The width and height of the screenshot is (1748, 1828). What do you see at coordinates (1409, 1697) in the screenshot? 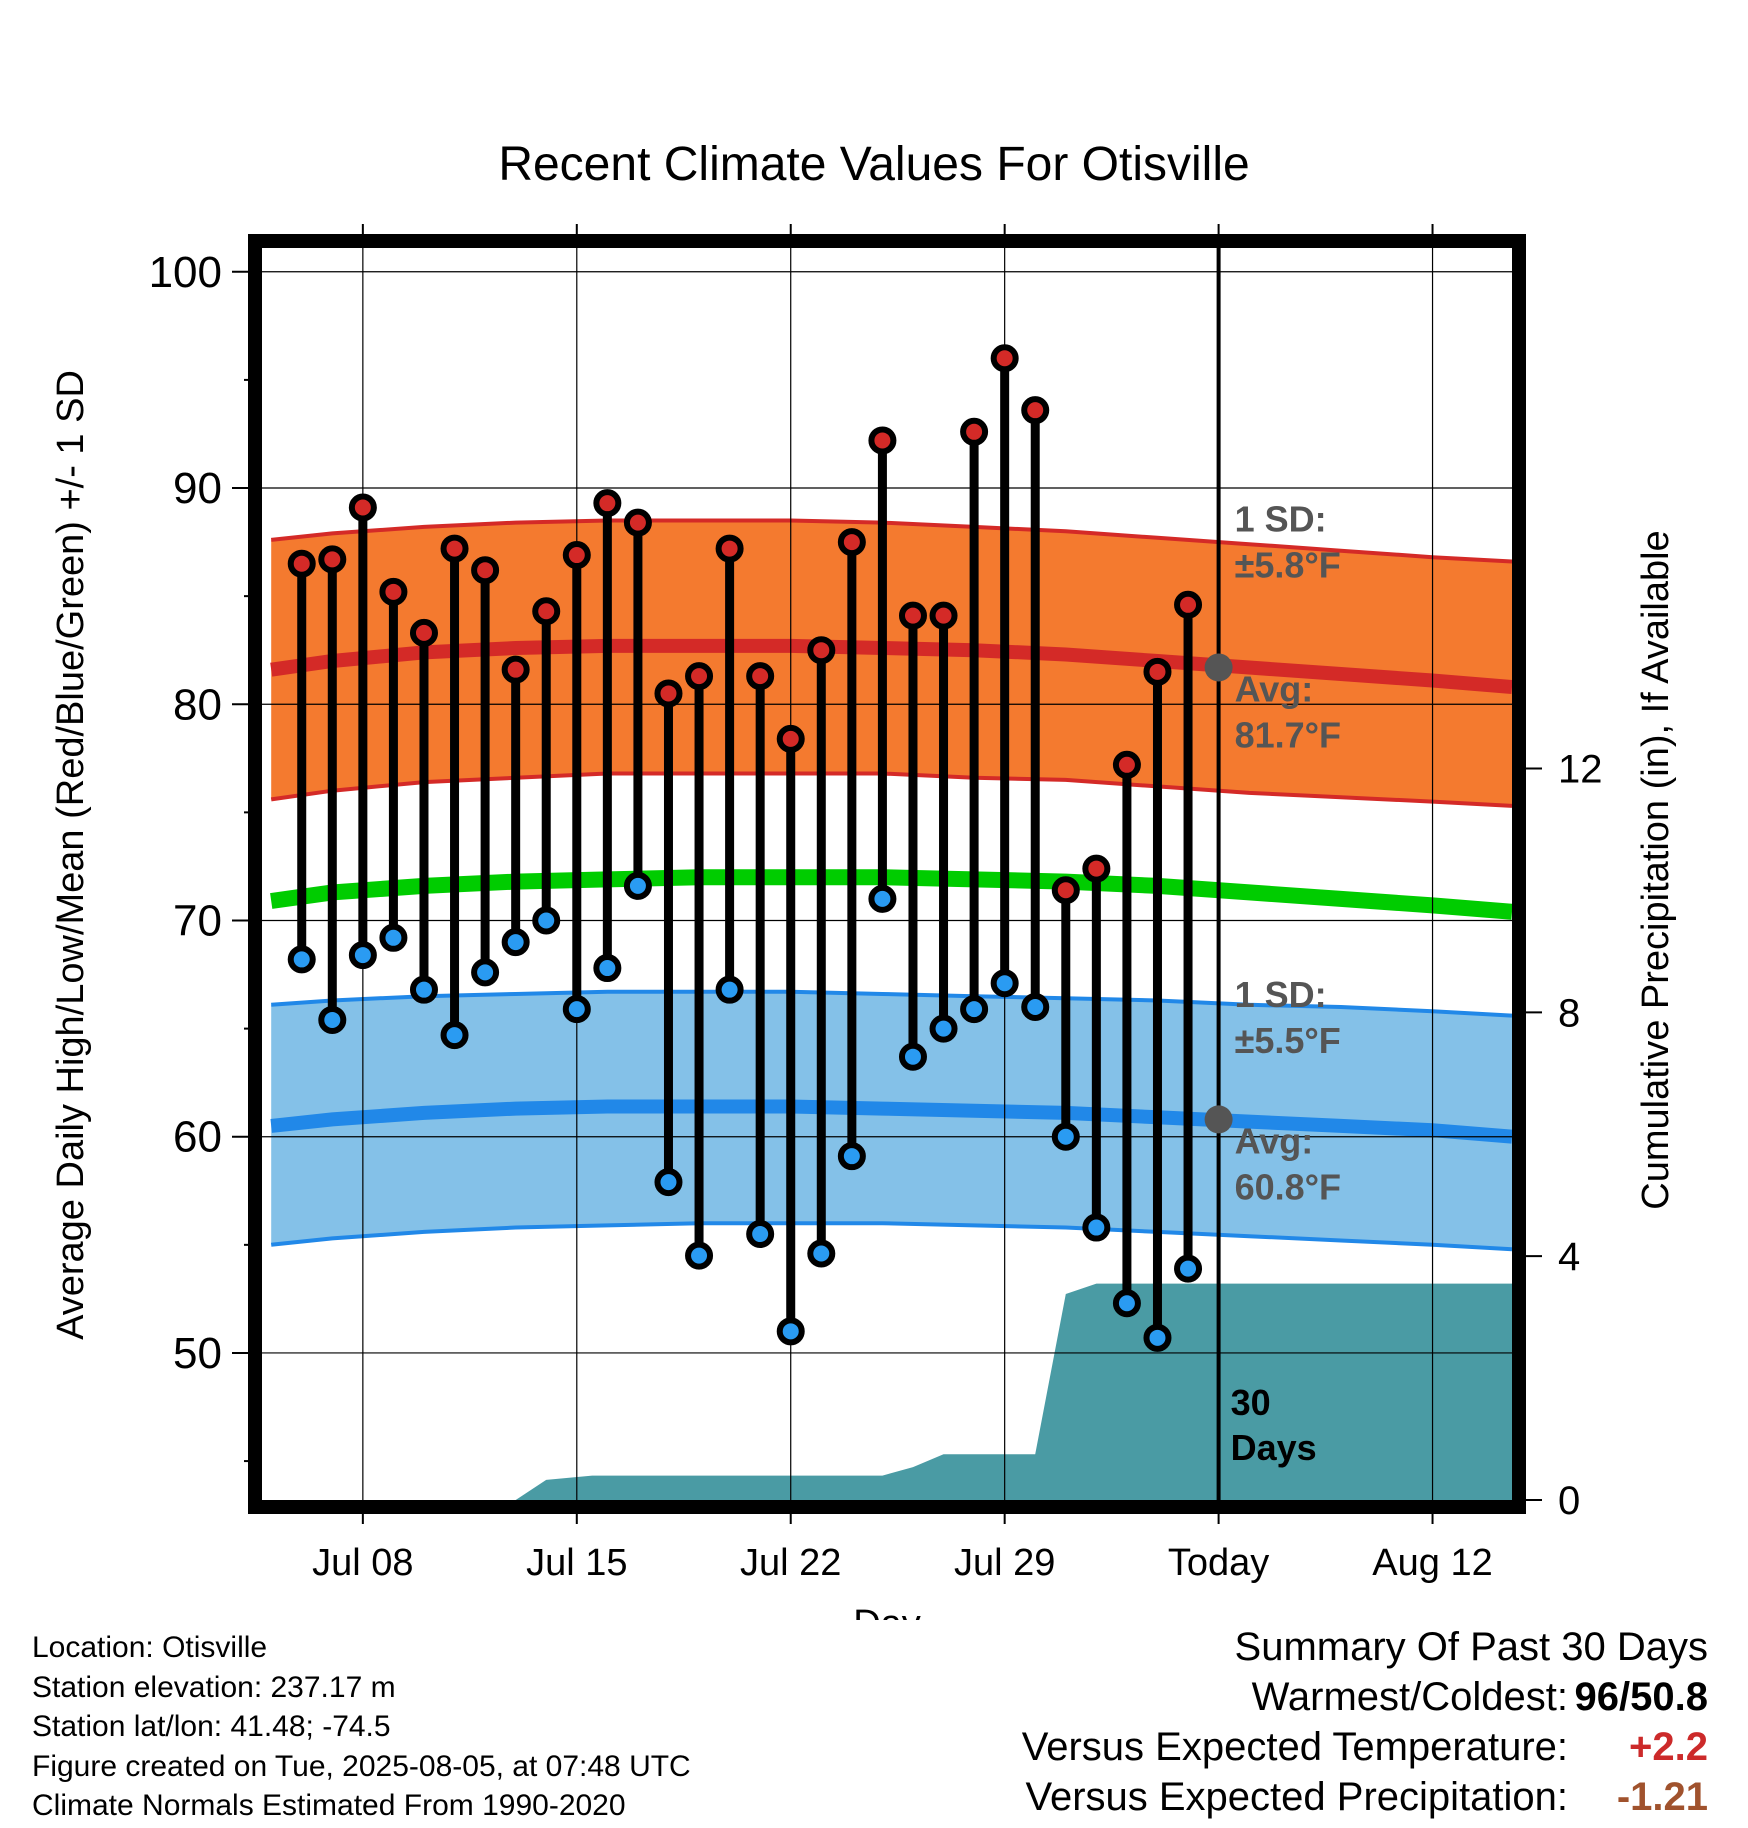
I see `warmest-coldest-label: Warmest/Coldest:` at bounding box center [1409, 1697].